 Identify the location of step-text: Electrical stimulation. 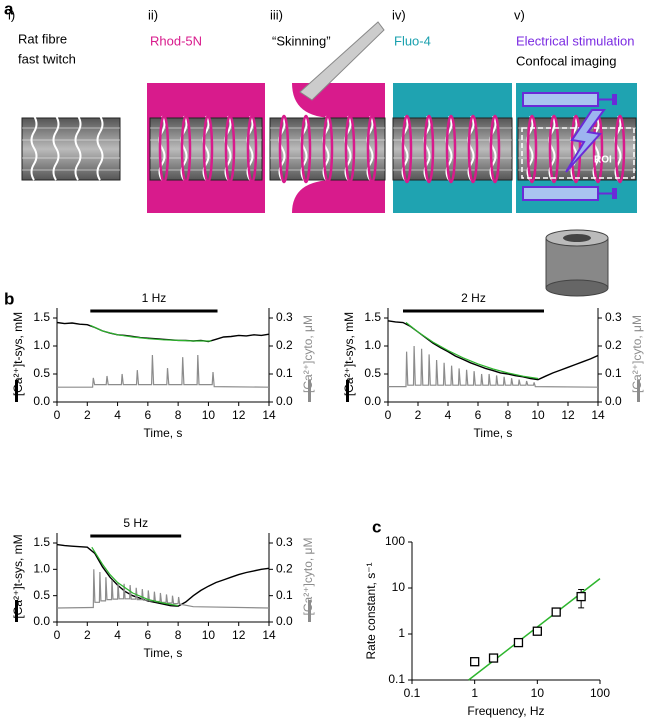
(575, 40).